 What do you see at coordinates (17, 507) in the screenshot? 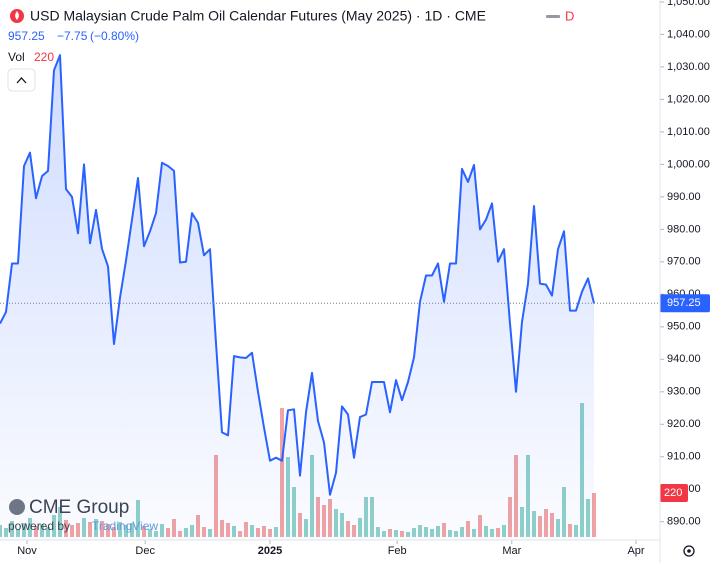
I see `cme-logo` at bounding box center [17, 507].